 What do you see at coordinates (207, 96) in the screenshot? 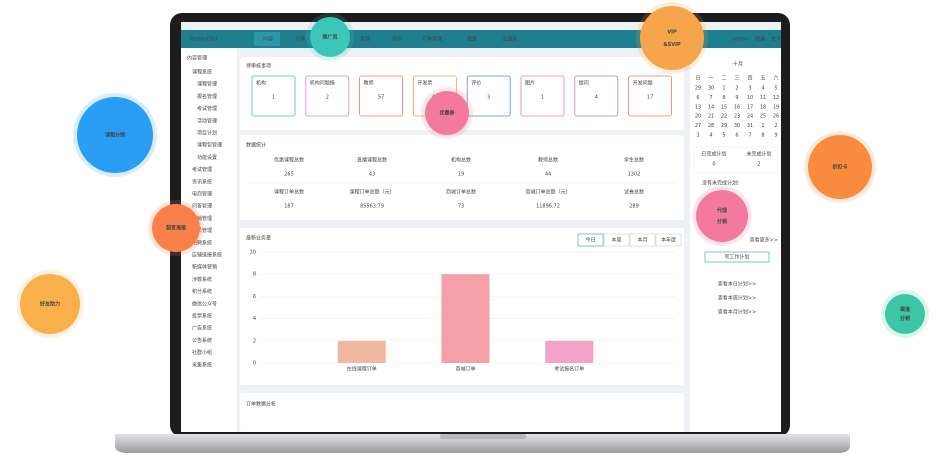
I see `sidebar-item: 报名管理` at bounding box center [207, 96].